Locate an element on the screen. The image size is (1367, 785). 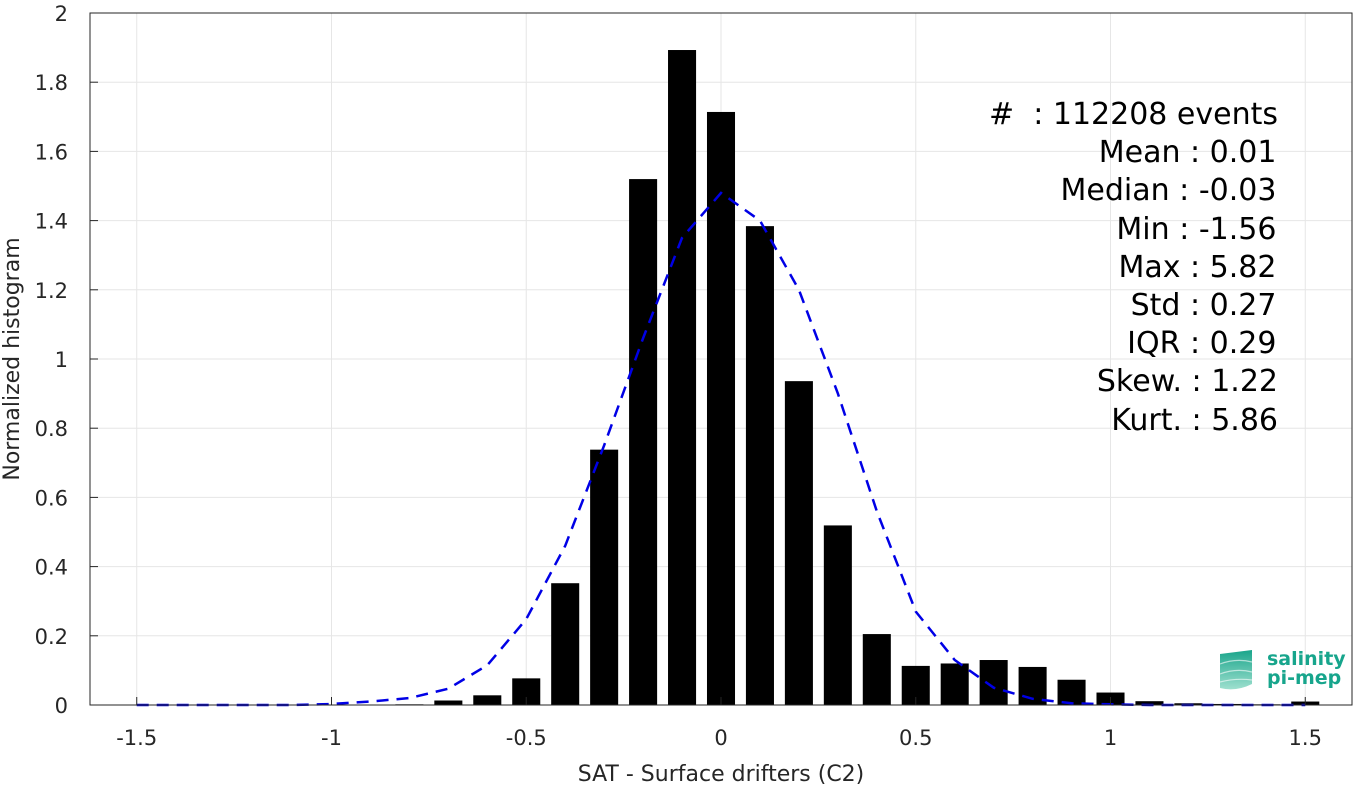
y-tick-label: 1.8 is located at coordinates (51, 83).